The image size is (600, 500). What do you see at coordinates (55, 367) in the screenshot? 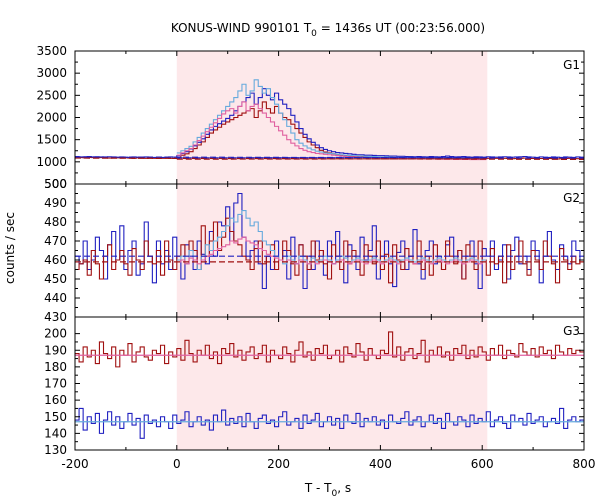
I see `y-tick-label: 180` at bounding box center [55, 367].